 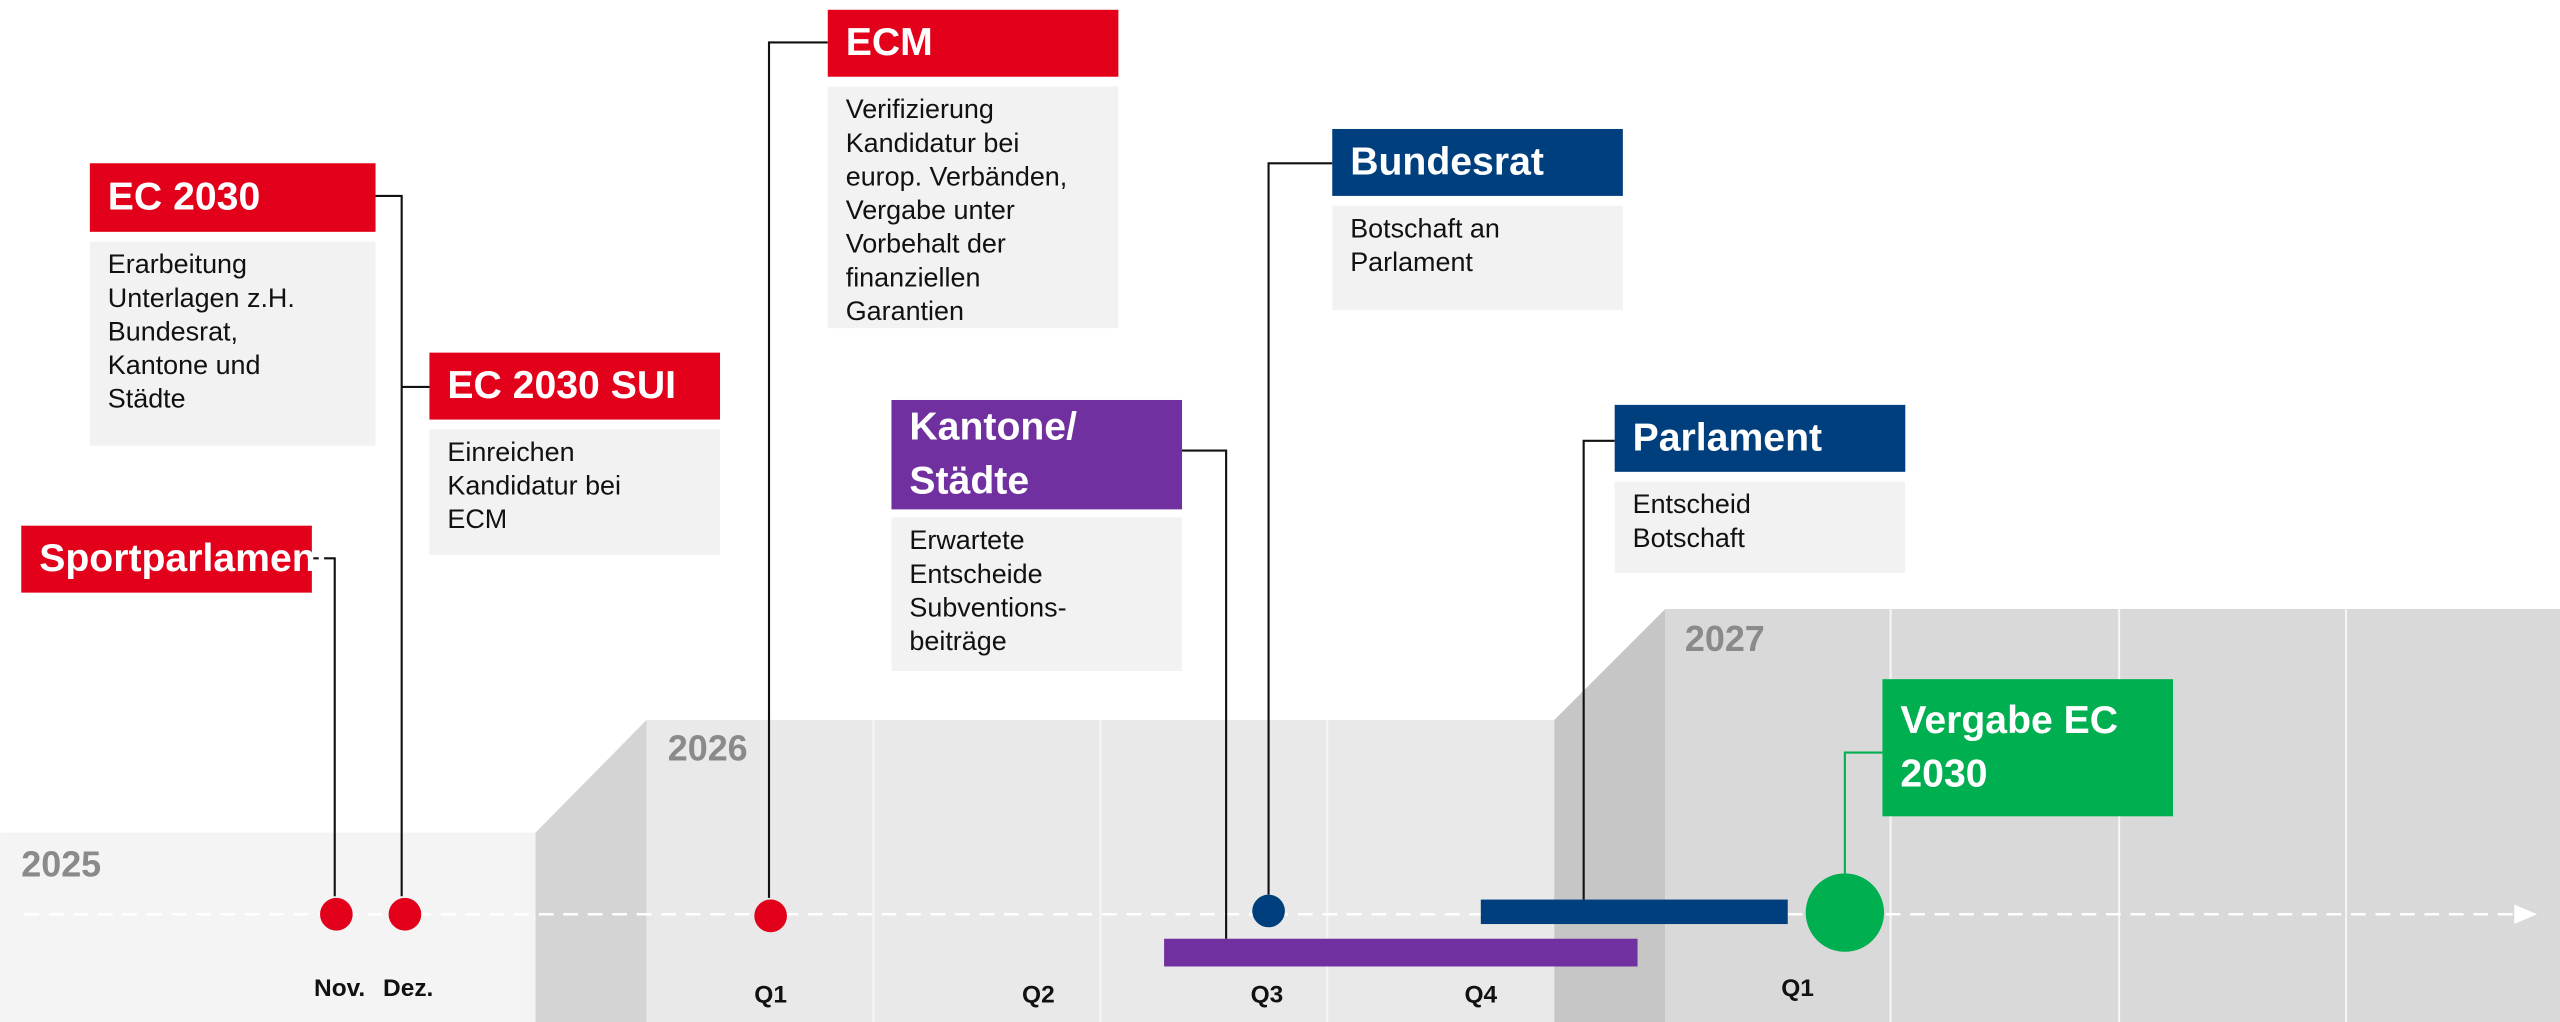 What do you see at coordinates (1943, 774) in the screenshot?
I see `event-title: 2030` at bounding box center [1943, 774].